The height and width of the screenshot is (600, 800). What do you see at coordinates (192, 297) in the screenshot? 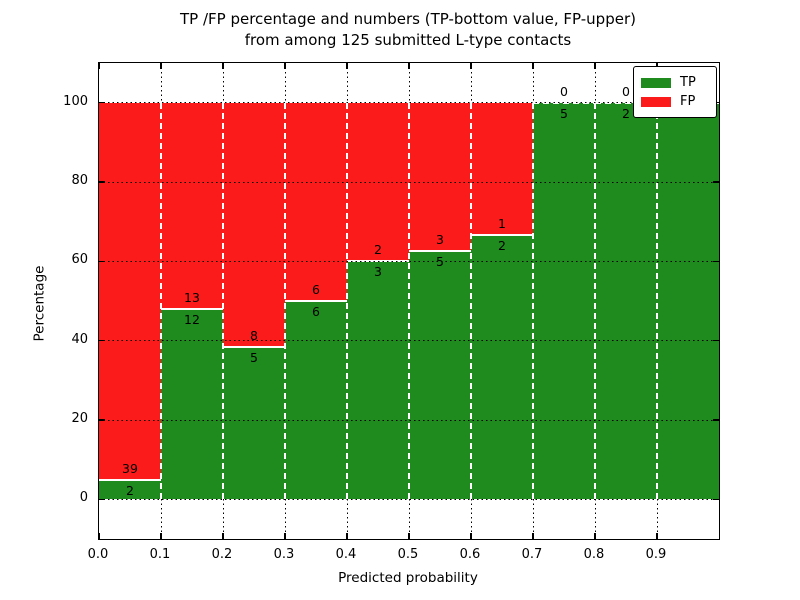
I see `fp-count-label: 13` at bounding box center [192, 297].